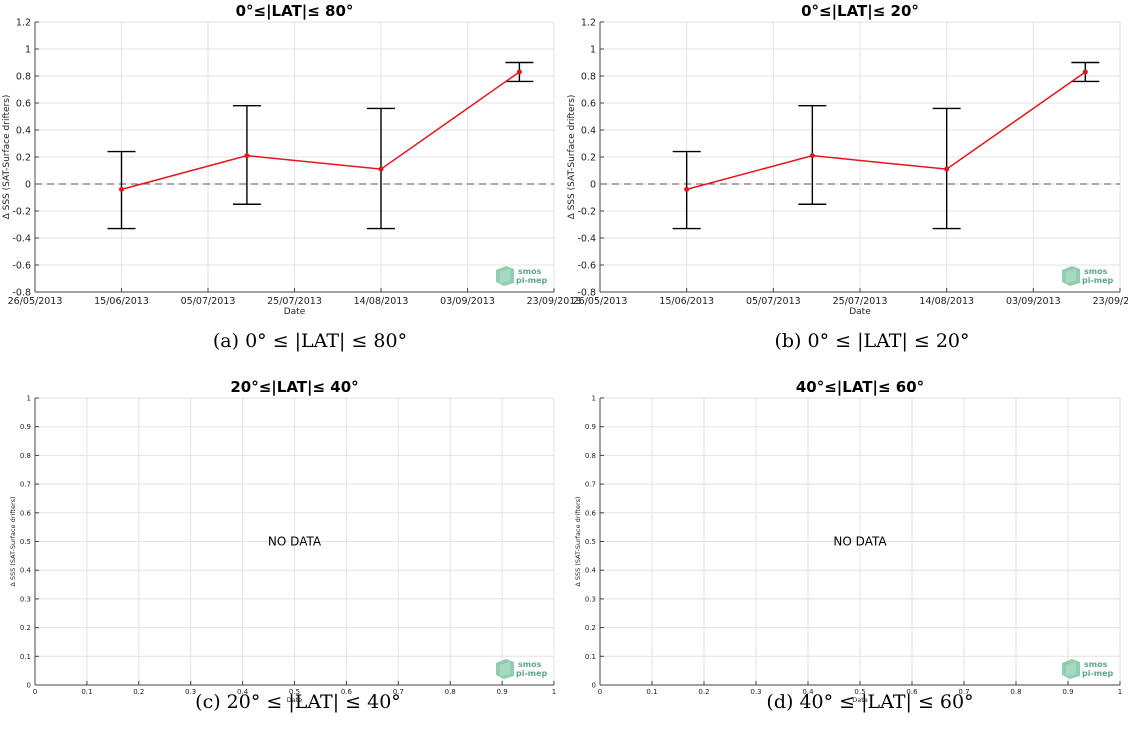 This screenshot has width=1128, height=751. I want to click on y-tick-label: -0.6, so click(586, 266).